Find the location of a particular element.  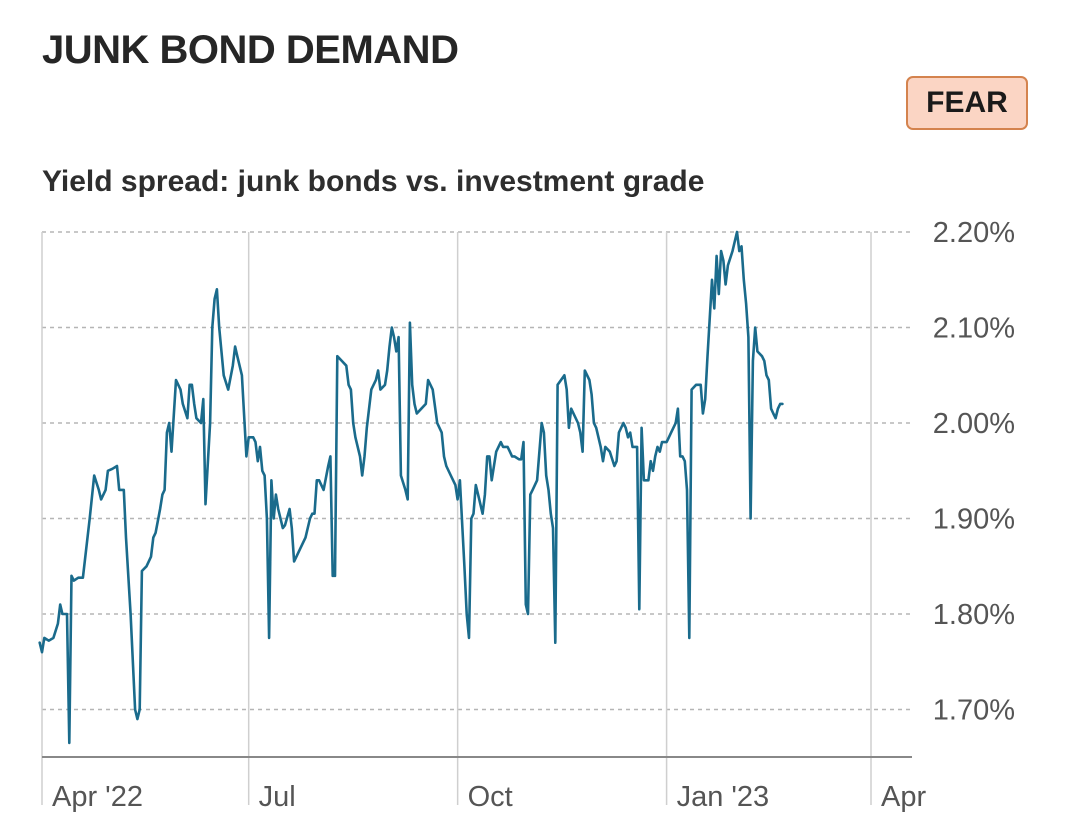

y-tick-label: 1.70% is located at coordinates (974, 711).